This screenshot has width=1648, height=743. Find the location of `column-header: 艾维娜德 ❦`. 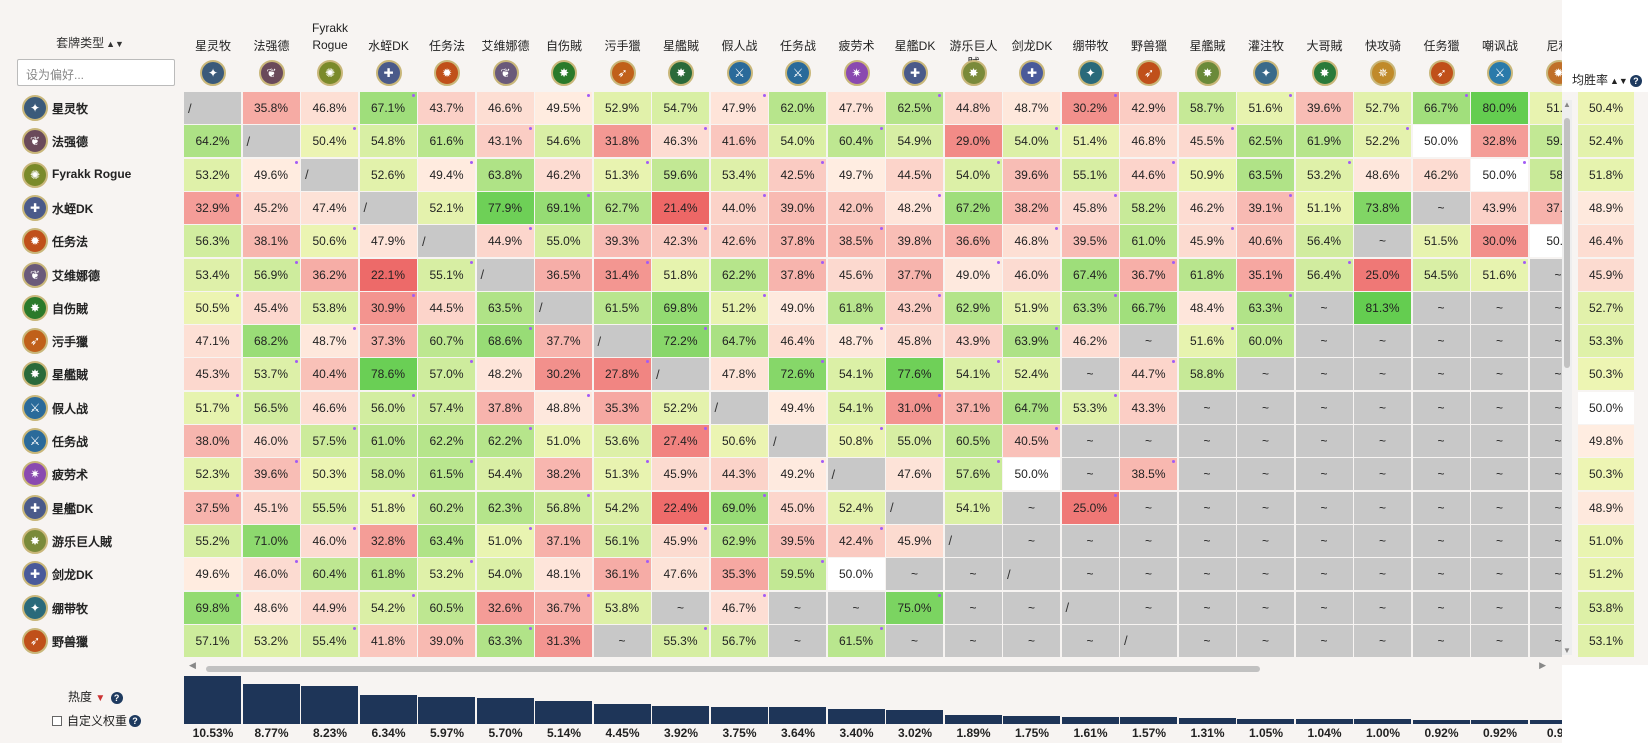

column-header: 艾维娜德 ❦ is located at coordinates (506, 46).